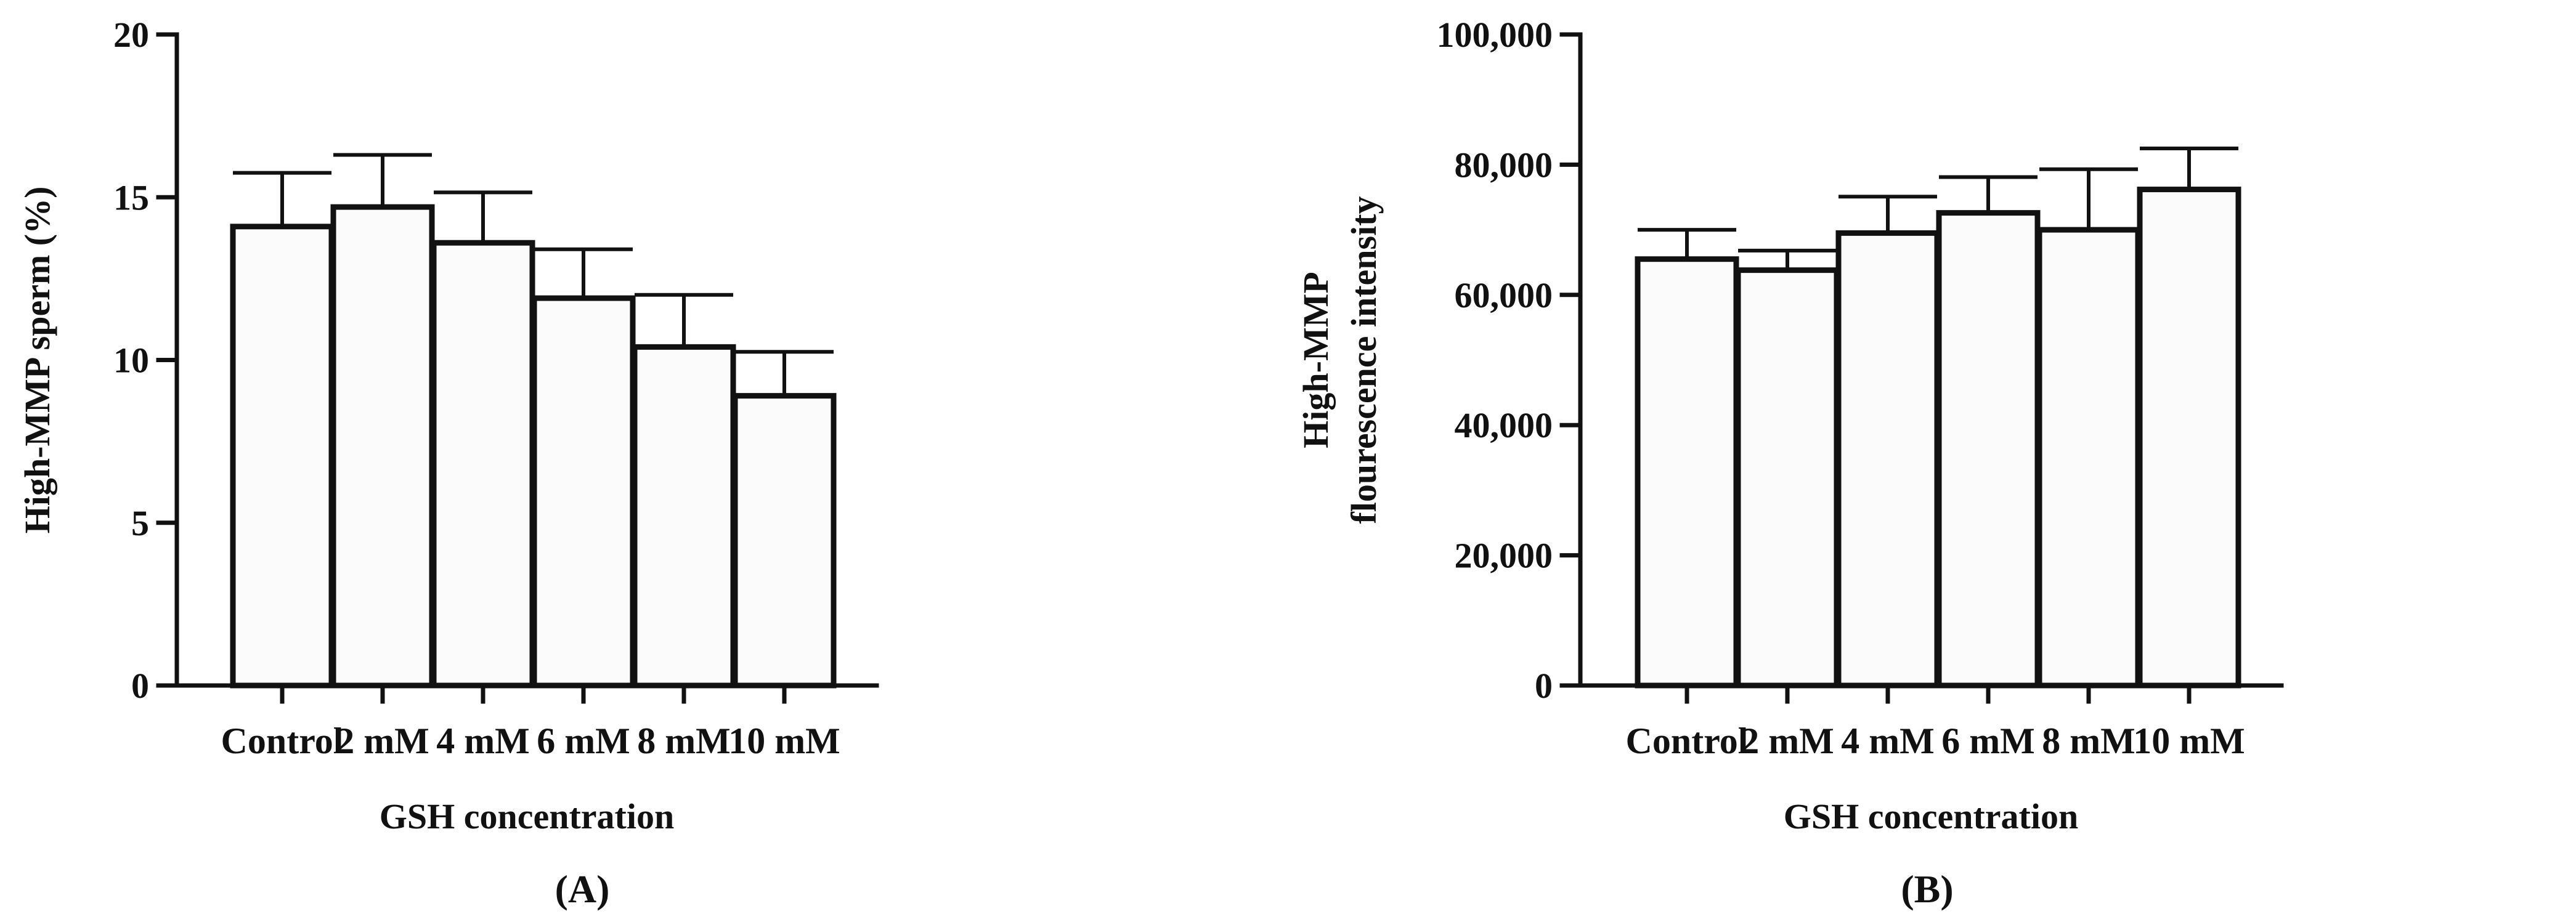 Image resolution: width=2576 pixels, height=922 pixels. What do you see at coordinates (1504, 165) in the screenshot?
I see `y-tick-label: 80,000` at bounding box center [1504, 165].